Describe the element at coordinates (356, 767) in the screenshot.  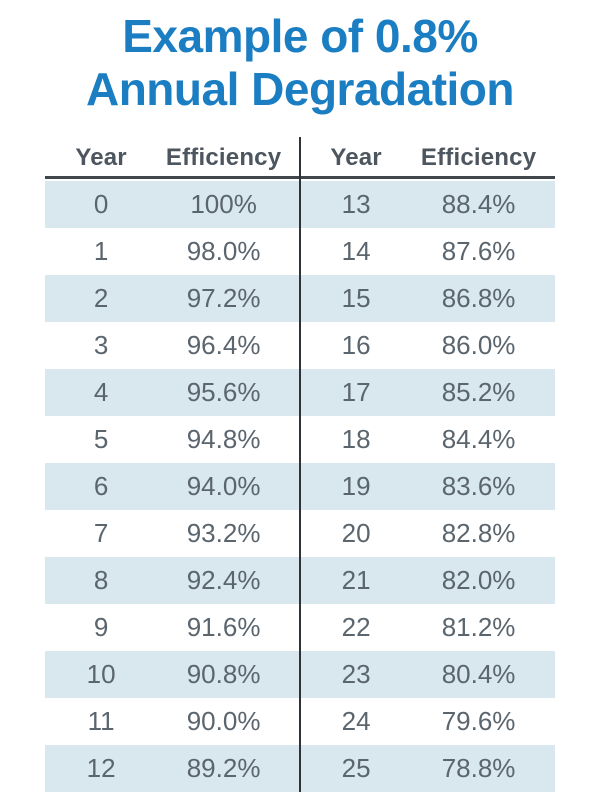
I see `year-cell: 25` at that location.